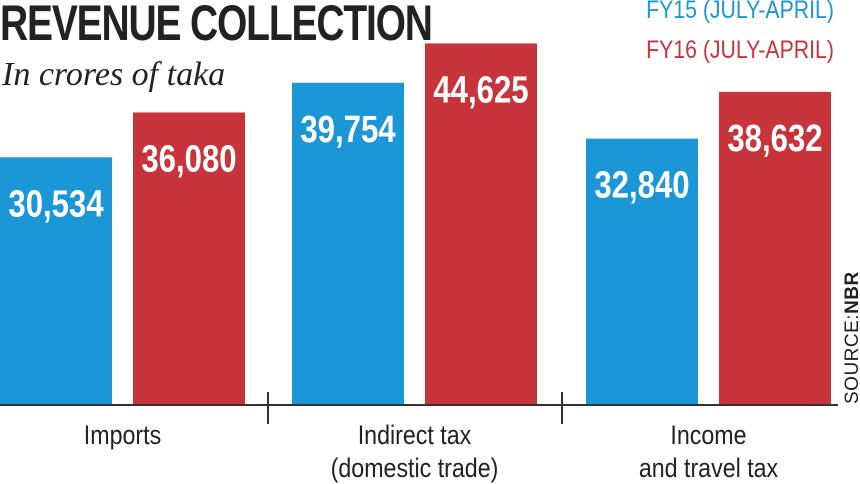  I want to click on bar-value-label: 39,754, so click(348, 130).